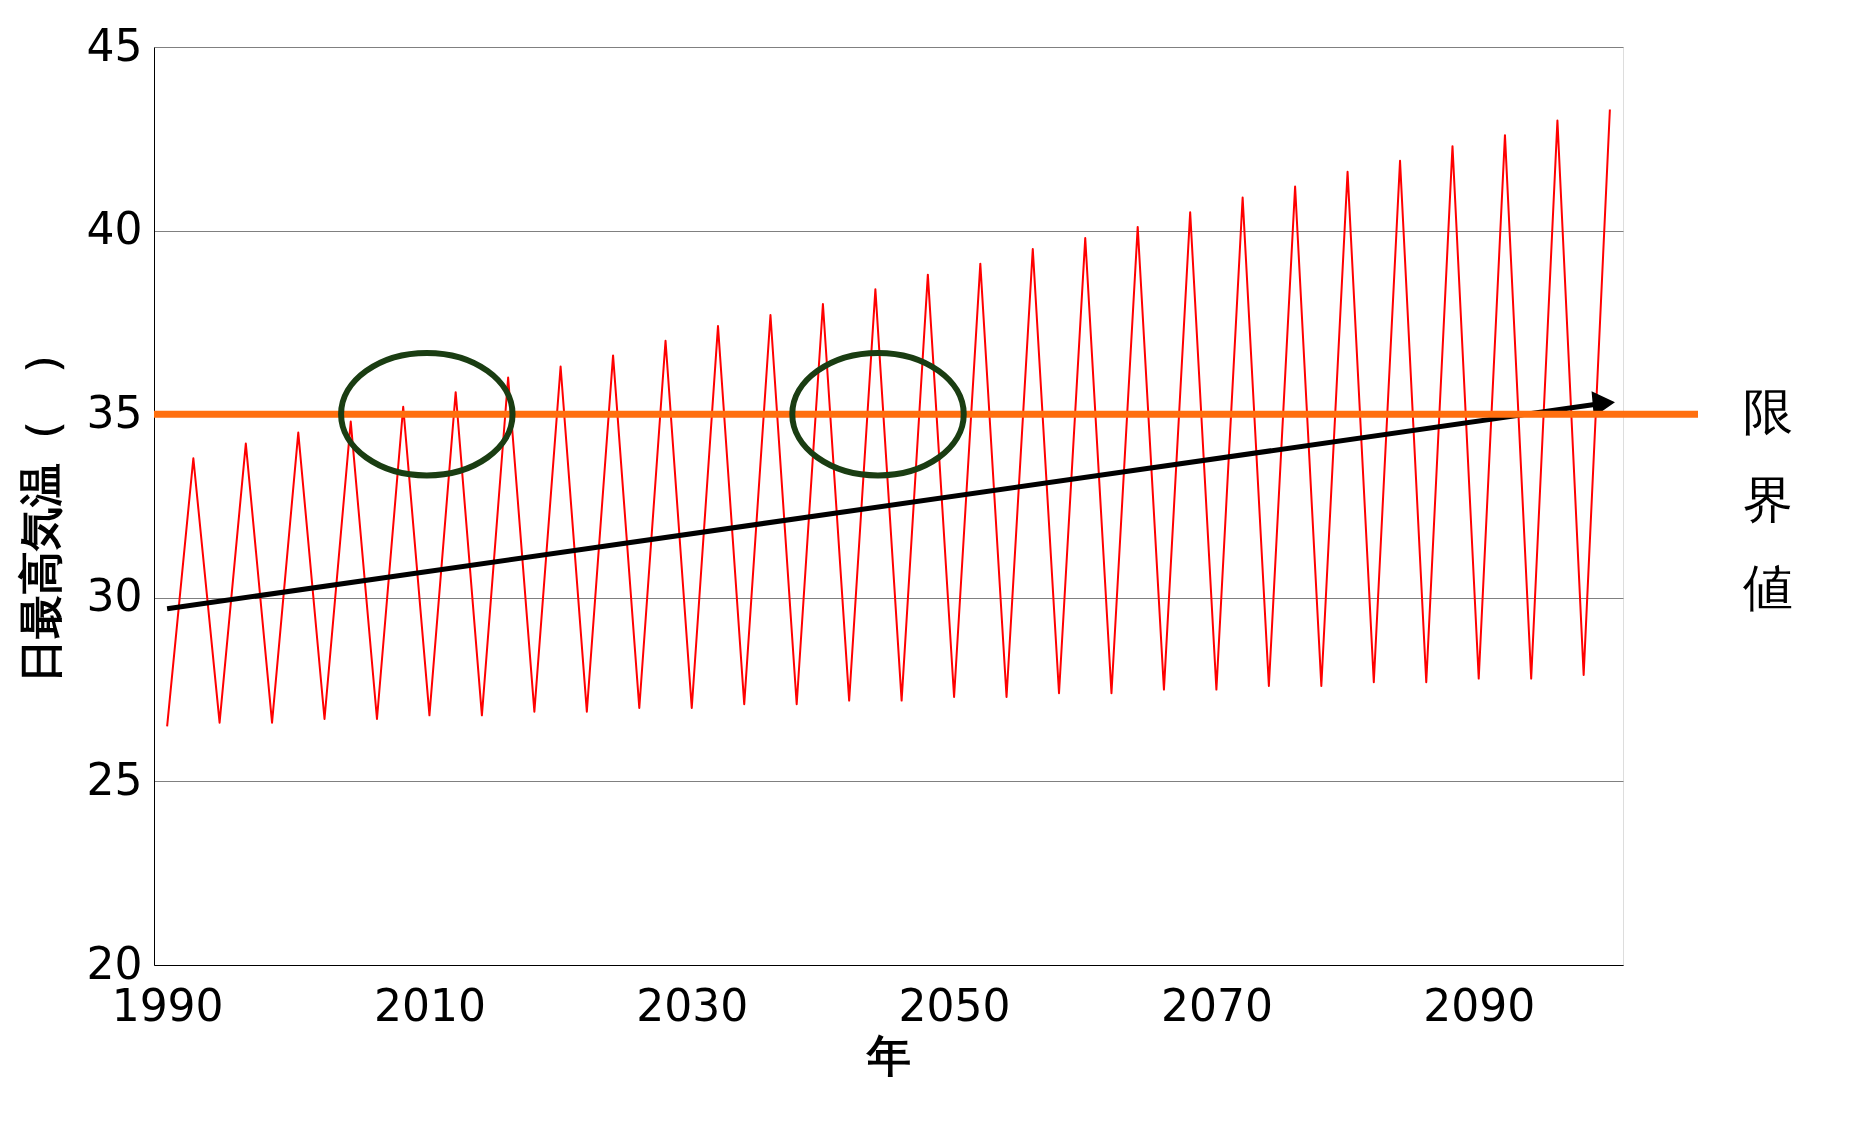 This screenshot has width=1876, height=1142. I want to click on y-tick-label: 30, so click(114, 596).